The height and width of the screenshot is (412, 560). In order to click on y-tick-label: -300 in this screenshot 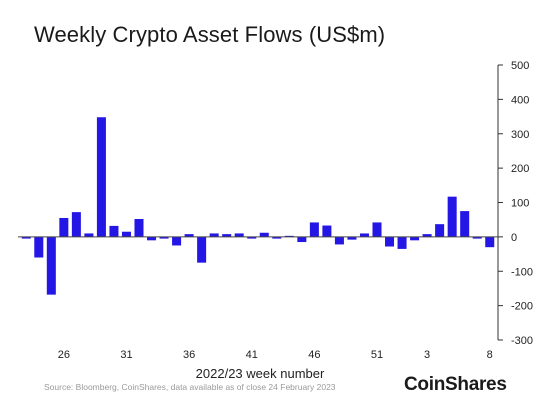, I will do `click(522, 341)`.